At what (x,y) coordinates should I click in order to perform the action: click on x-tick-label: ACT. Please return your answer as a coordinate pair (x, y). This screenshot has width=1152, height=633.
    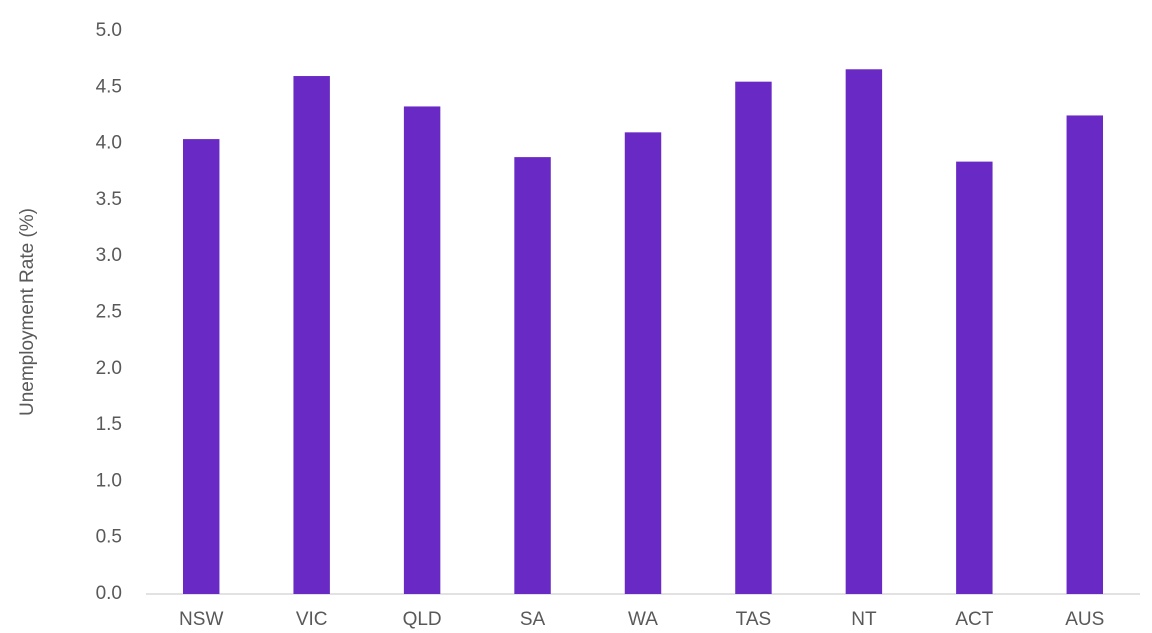
    Looking at the image, I should click on (974, 619).